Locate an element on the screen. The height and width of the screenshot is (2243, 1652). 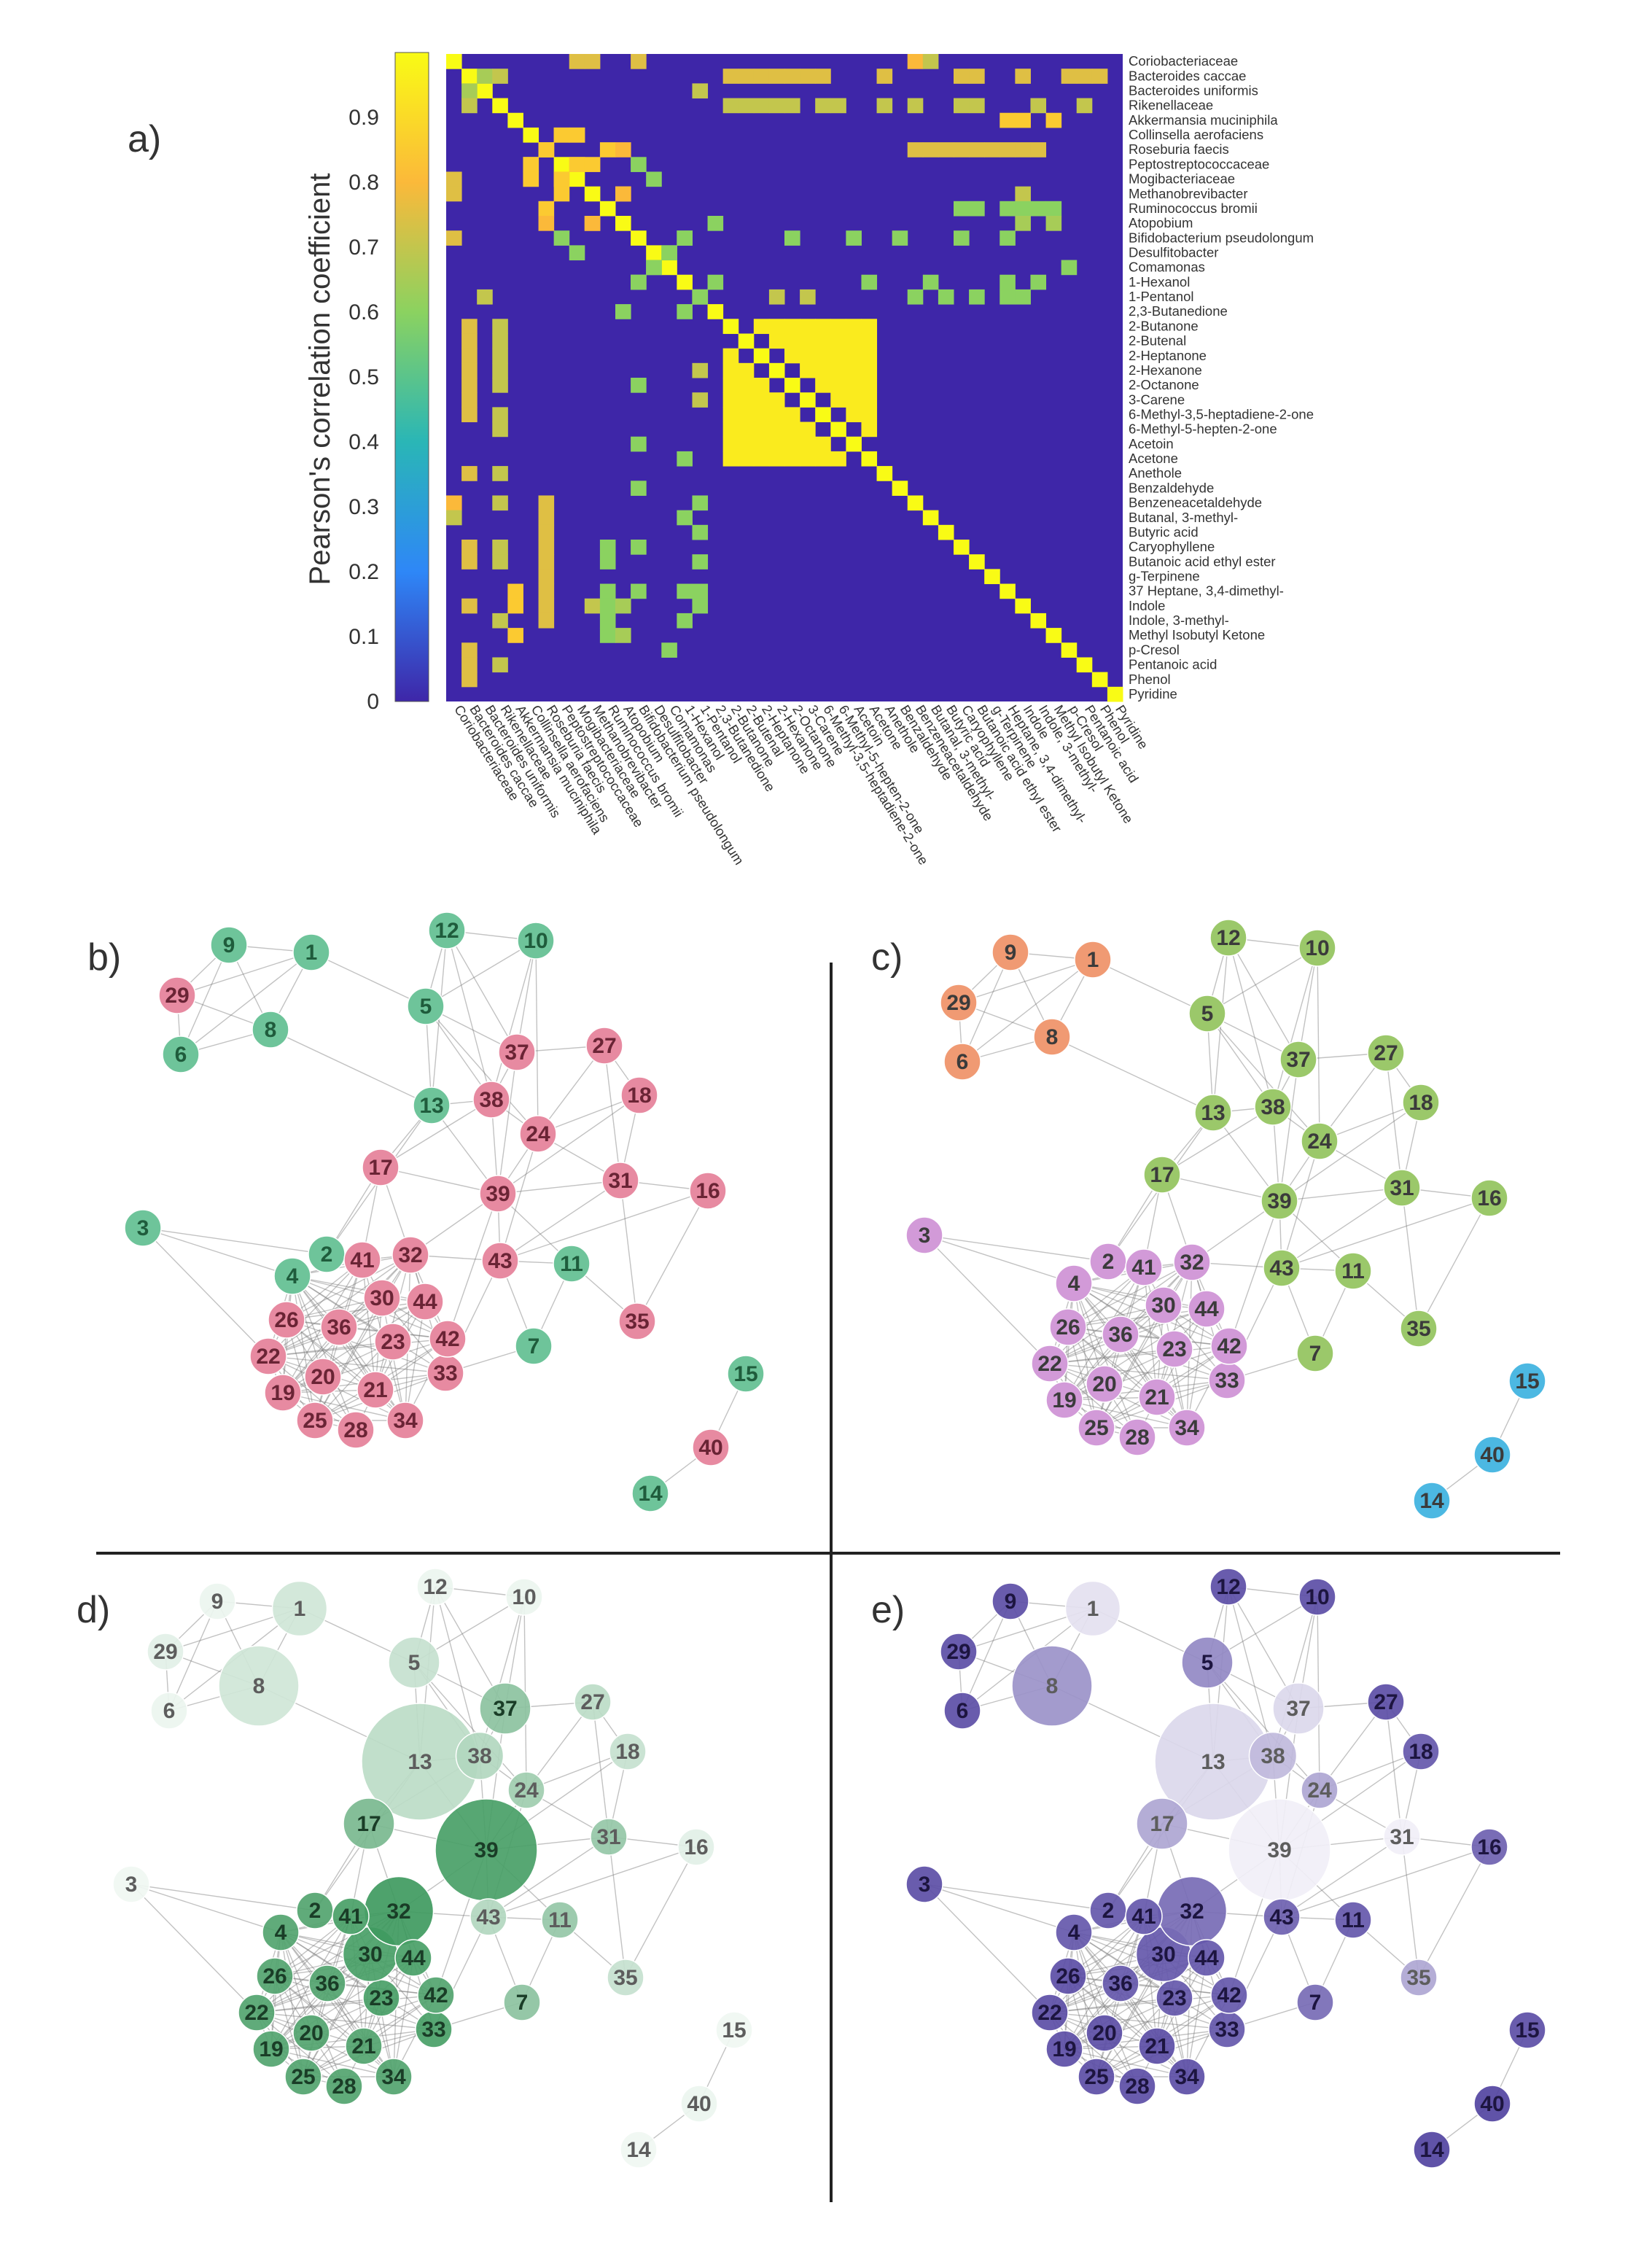
network-node-label: 40 is located at coordinates (1492, 2104).